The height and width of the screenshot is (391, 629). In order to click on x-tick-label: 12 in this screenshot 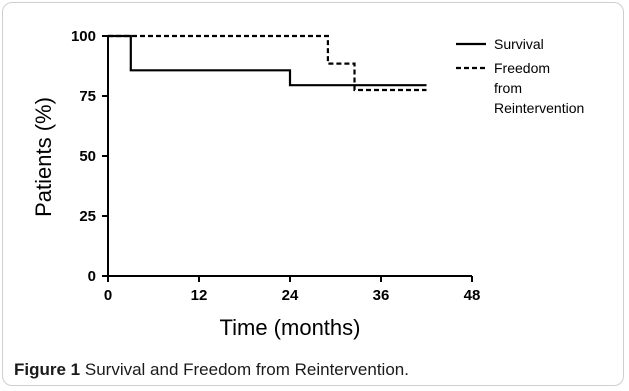, I will do `click(199, 295)`.